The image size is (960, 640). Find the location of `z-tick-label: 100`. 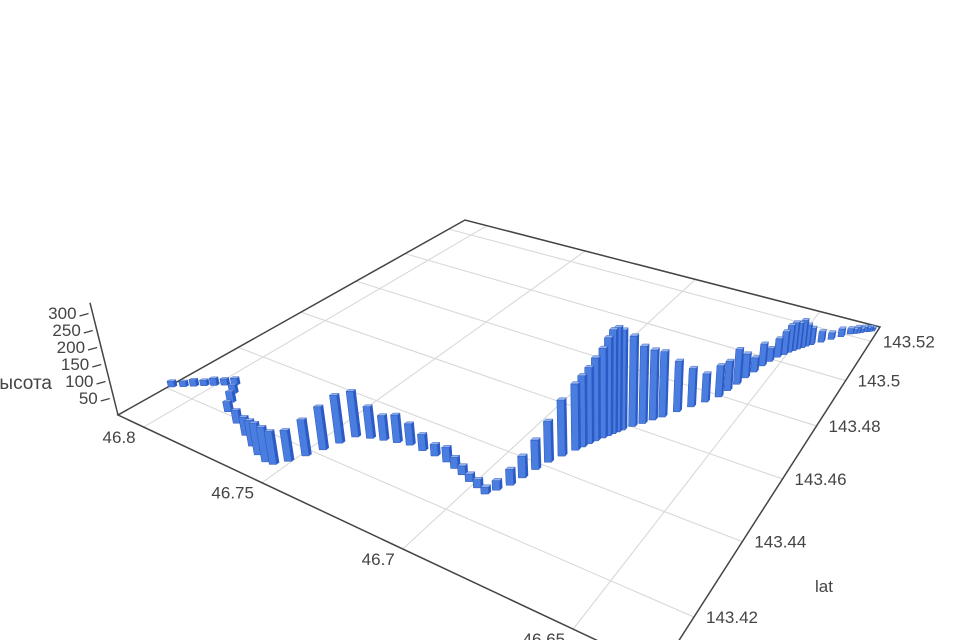

z-tick-label: 100 is located at coordinates (79, 381).